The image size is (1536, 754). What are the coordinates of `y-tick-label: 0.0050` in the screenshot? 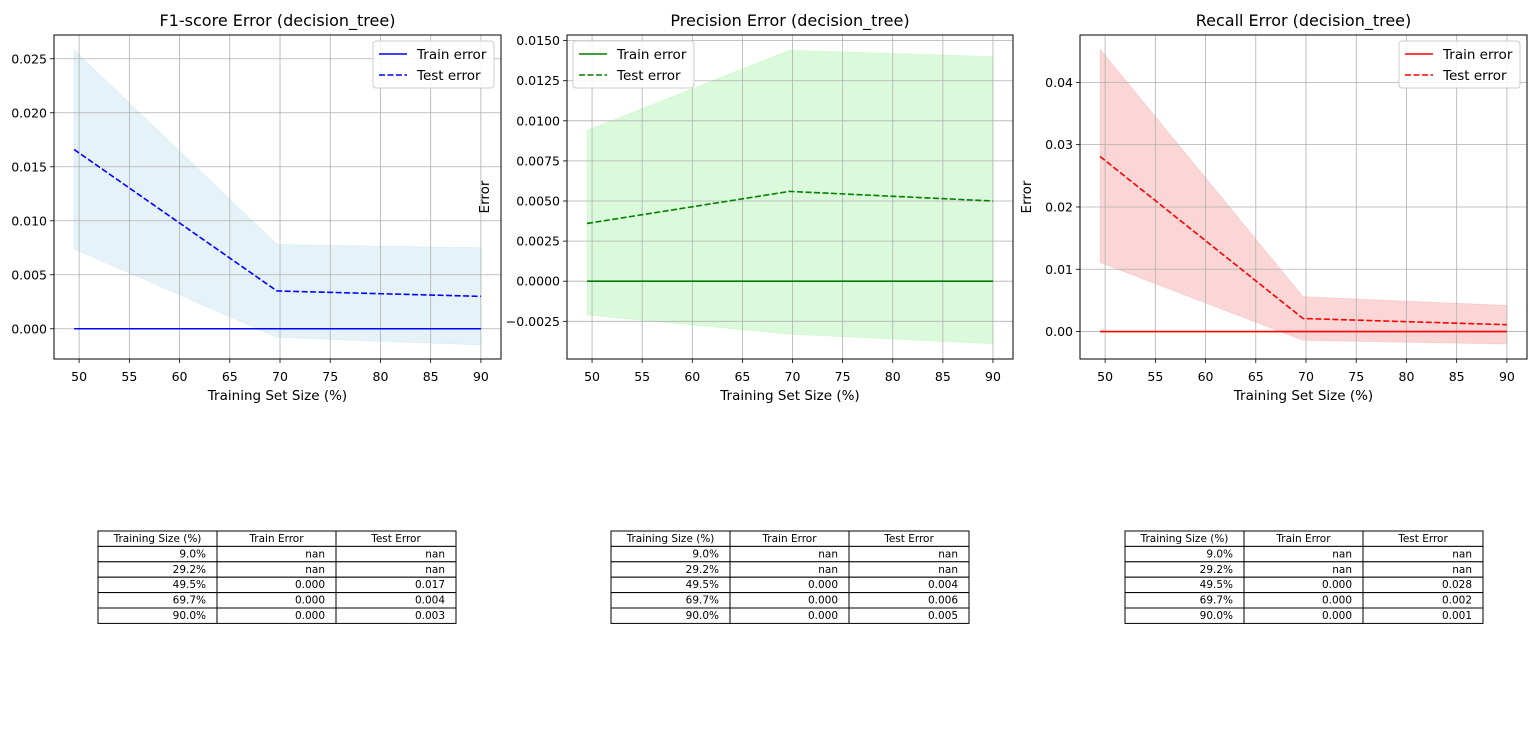 It's located at (538, 201).